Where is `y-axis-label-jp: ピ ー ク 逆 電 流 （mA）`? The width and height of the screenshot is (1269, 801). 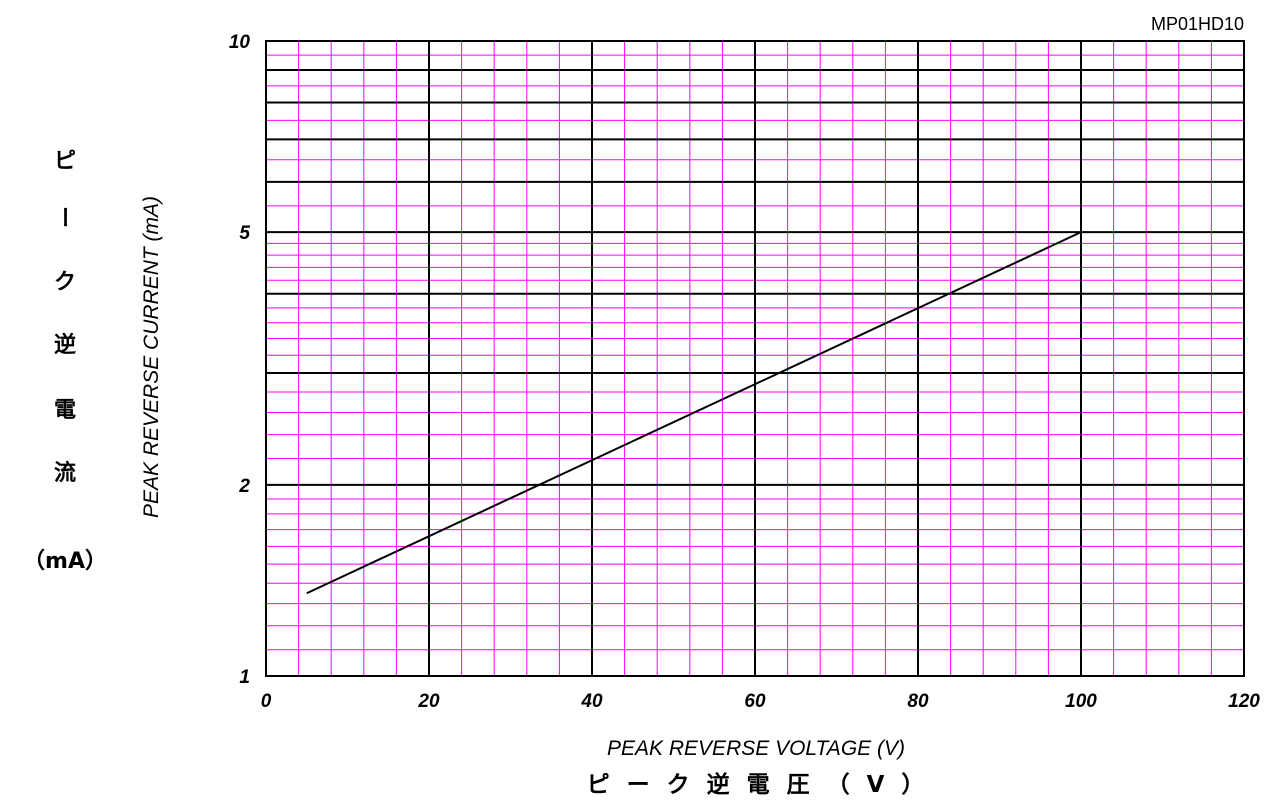 y-axis-label-jp: ピ ー ク 逆 電 流 （mA） is located at coordinates (65, 361).